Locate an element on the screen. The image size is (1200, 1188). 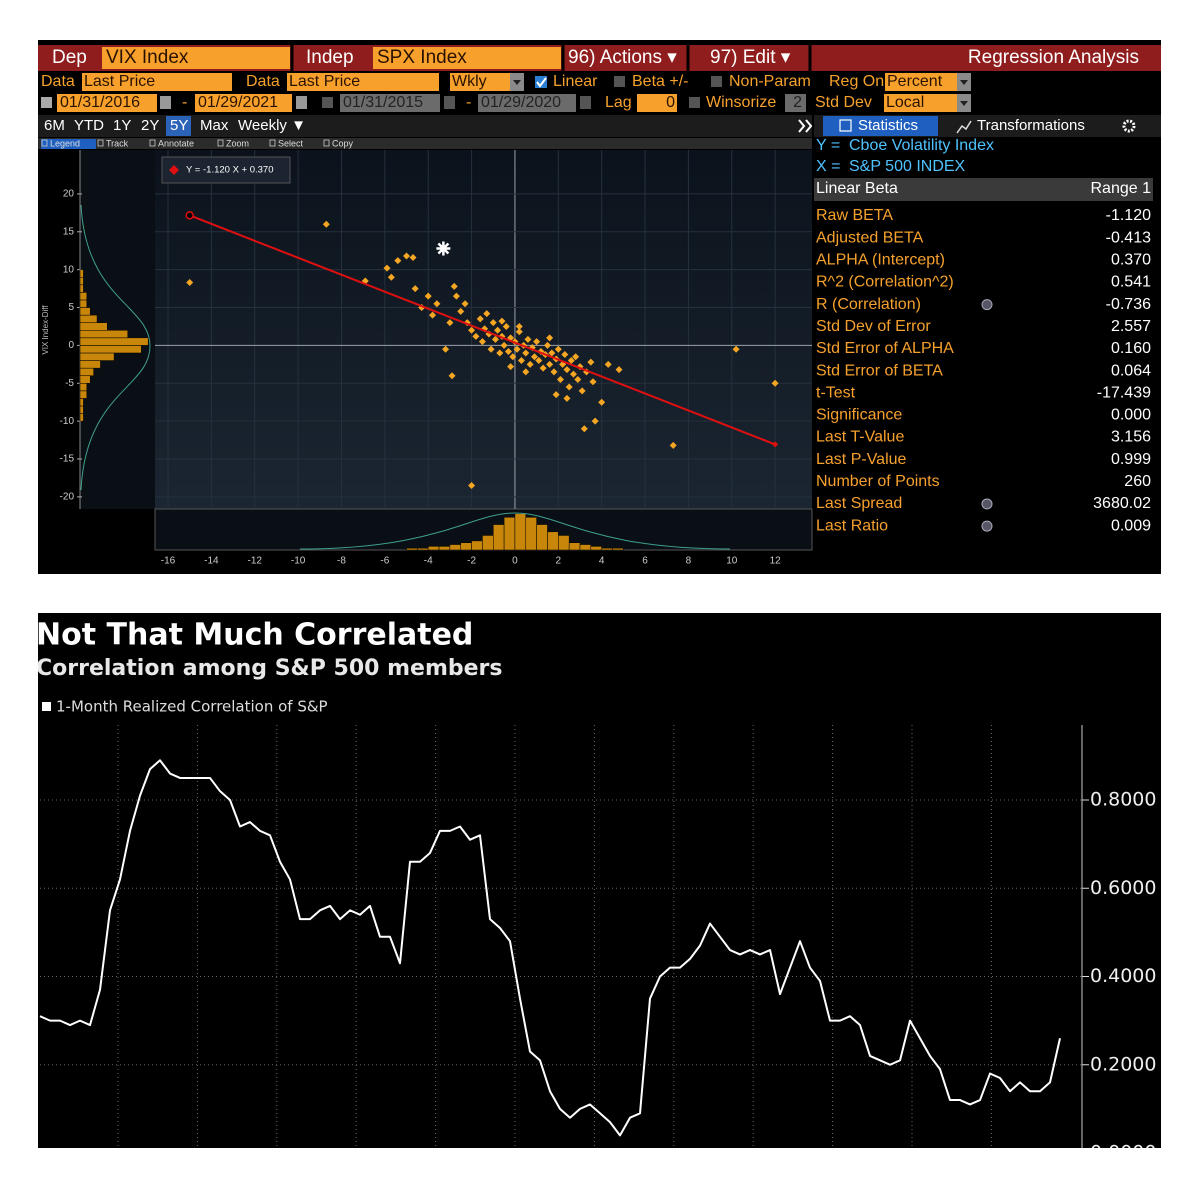
x-tick-label: -10 is located at coordinates (298, 561).